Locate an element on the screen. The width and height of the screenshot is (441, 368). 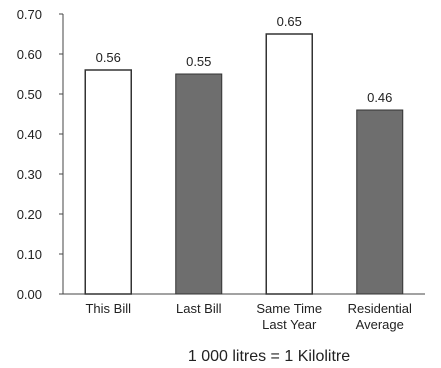
y-tick-label: 0.70 is located at coordinates (29, 14).